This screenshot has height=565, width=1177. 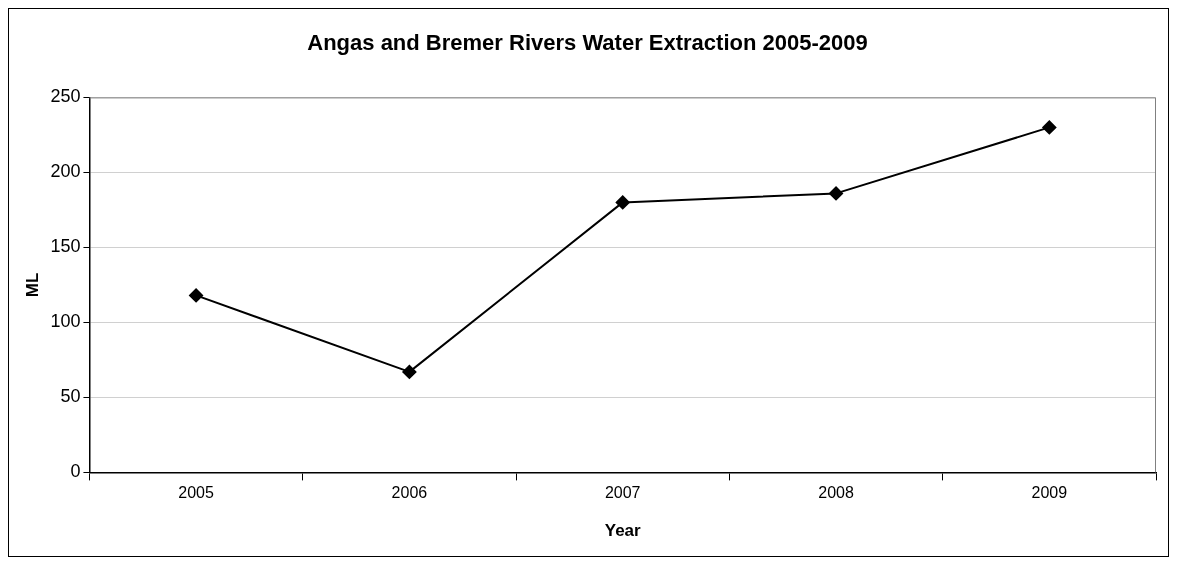 I want to click on x-tick-label: 2006, so click(x=409, y=493).